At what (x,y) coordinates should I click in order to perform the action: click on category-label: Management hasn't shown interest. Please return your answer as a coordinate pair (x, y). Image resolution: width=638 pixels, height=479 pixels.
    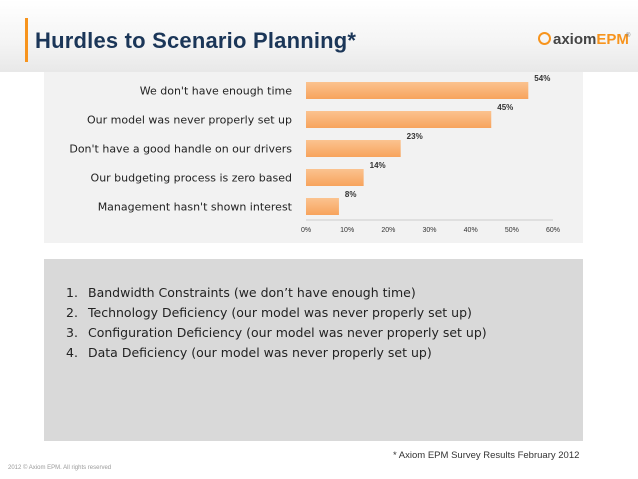
    Looking at the image, I should click on (195, 207).